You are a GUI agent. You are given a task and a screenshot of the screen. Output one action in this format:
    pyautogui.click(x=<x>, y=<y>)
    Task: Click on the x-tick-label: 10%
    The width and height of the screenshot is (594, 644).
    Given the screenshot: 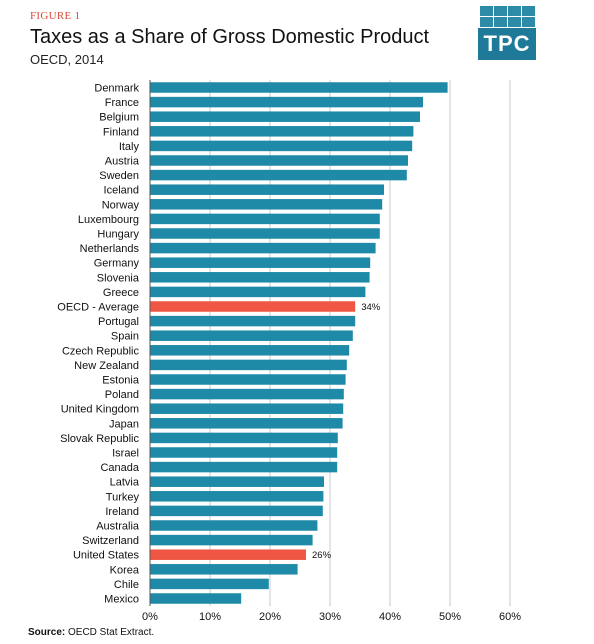 What is the action you would take?
    pyautogui.click(x=210, y=617)
    